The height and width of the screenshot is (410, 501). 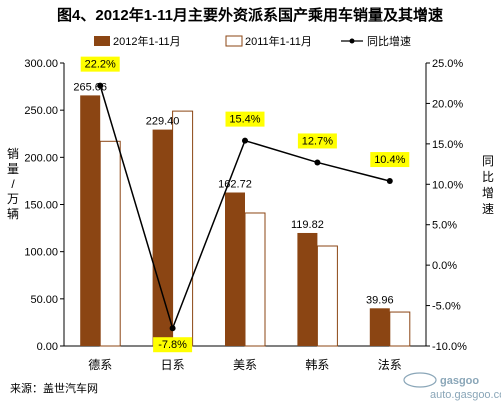 I want to click on y-tick-label: 300.00, so click(x=41, y=64).